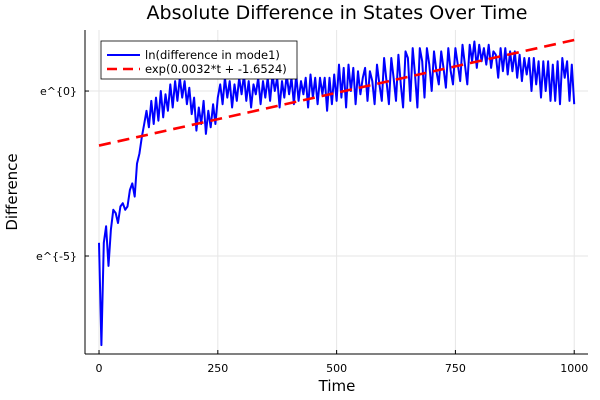 The height and width of the screenshot is (400, 600). What do you see at coordinates (56, 256) in the screenshot?
I see `y-tick-label: e^{-5}` at bounding box center [56, 256].